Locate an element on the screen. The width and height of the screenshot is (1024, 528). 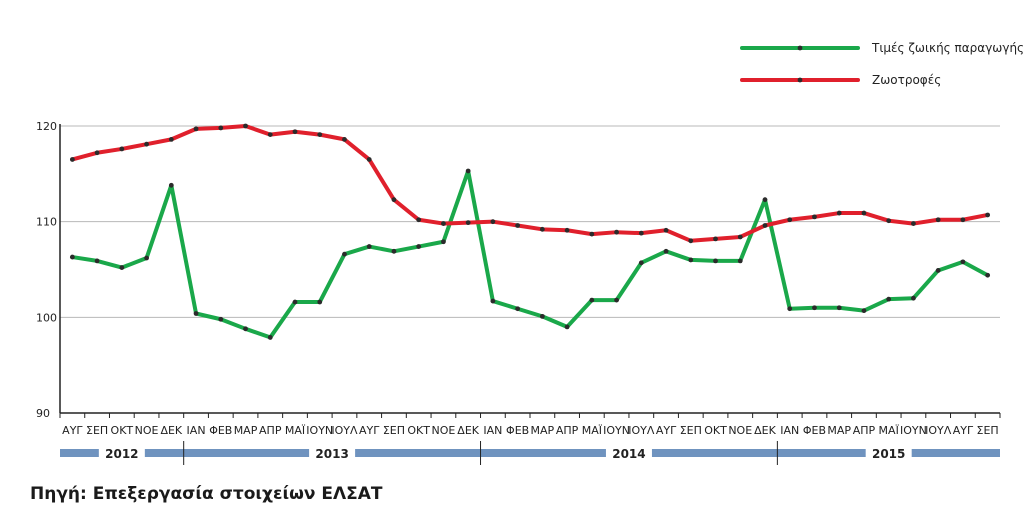
y-axis: 90 100 110 120 is located at coordinates (48, 270).